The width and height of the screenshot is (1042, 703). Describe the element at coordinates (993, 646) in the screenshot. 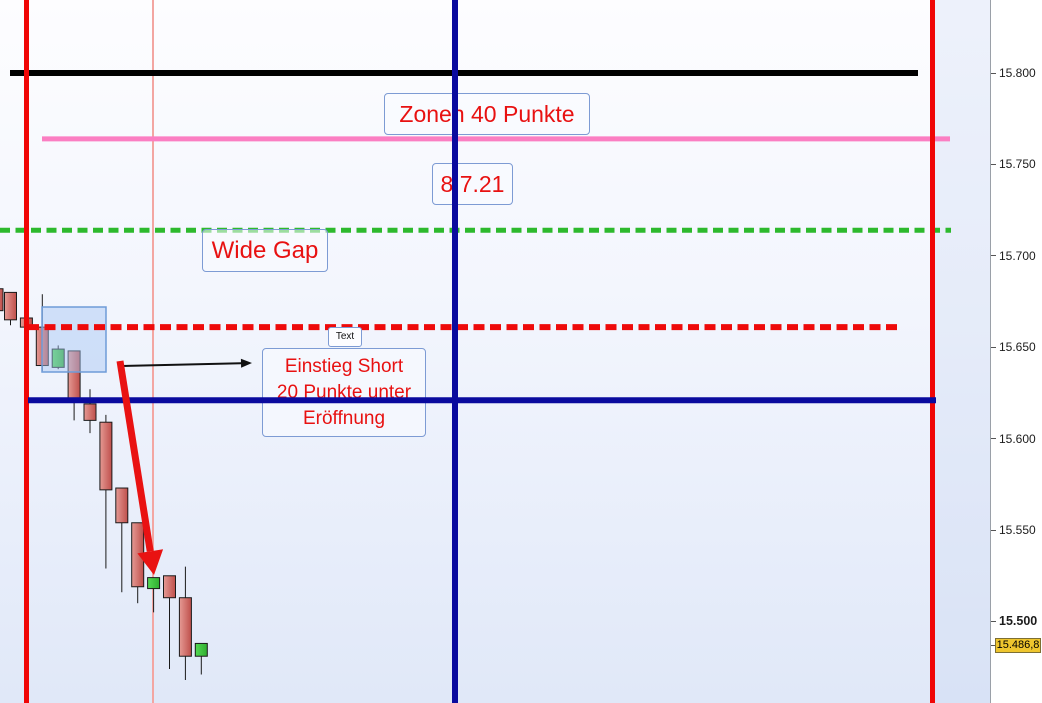

I see `axis-tick-current` at that location.